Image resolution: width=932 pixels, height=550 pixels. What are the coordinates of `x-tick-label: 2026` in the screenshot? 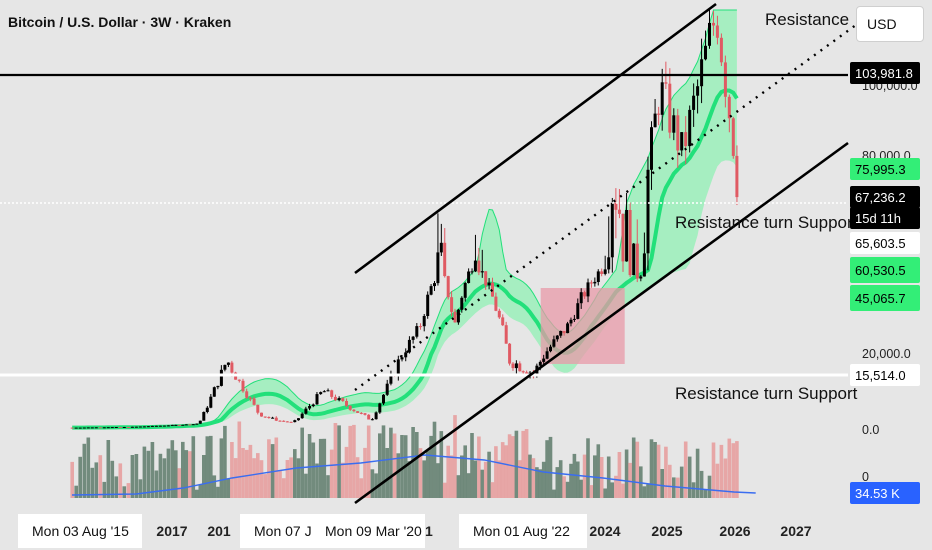 It's located at (734, 531).